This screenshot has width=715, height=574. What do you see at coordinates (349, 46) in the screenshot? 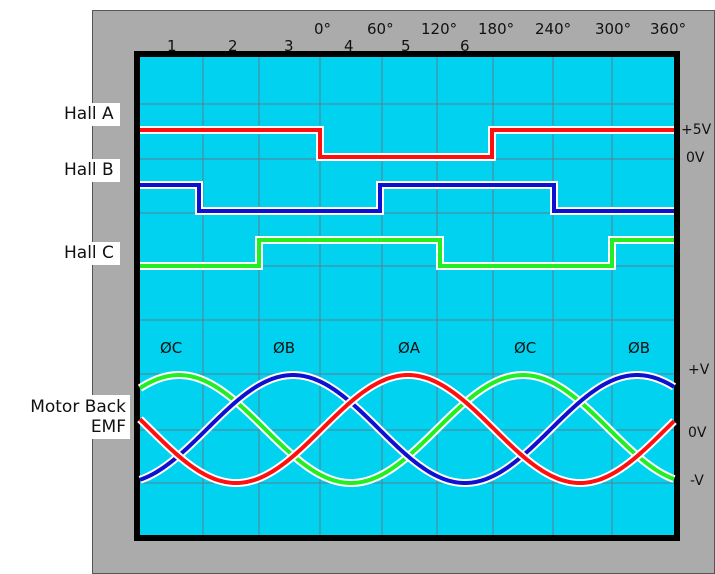
I see `step-number: 4` at bounding box center [349, 46].